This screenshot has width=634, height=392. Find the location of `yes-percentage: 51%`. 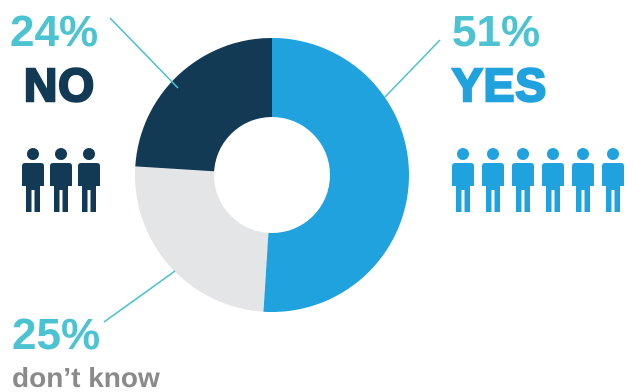

yes-percentage: 51% is located at coordinates (496, 31).